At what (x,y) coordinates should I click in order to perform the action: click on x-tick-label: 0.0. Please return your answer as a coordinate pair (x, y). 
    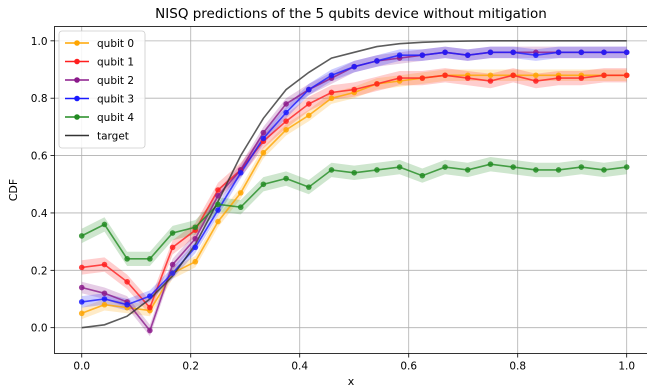
    Looking at the image, I should click on (81, 367).